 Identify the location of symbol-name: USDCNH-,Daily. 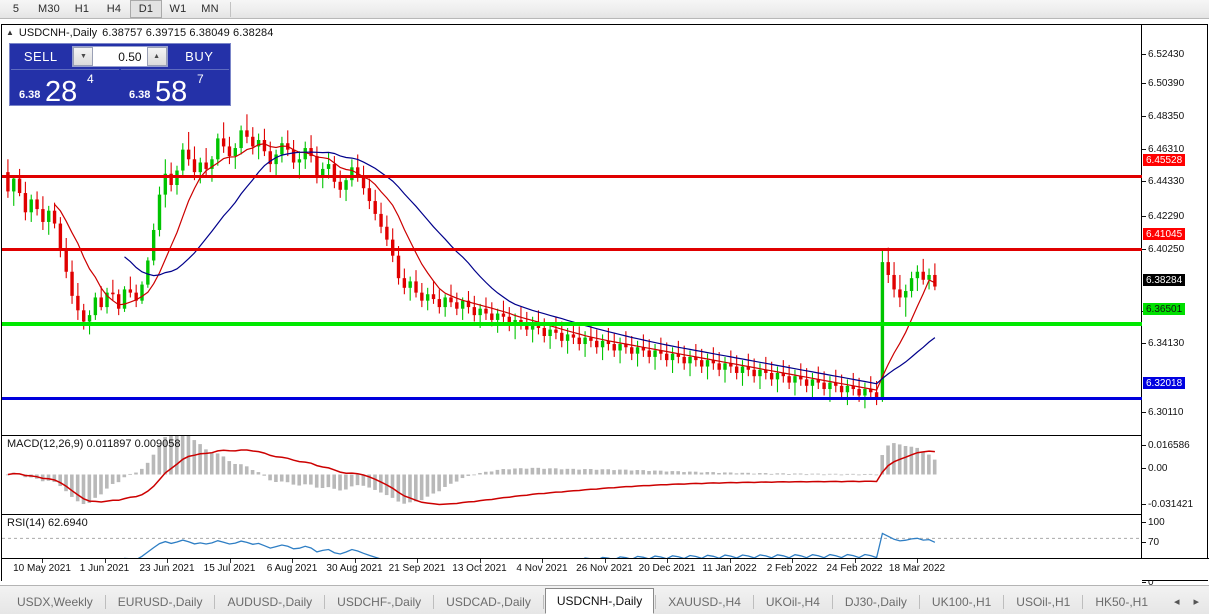
(58, 33).